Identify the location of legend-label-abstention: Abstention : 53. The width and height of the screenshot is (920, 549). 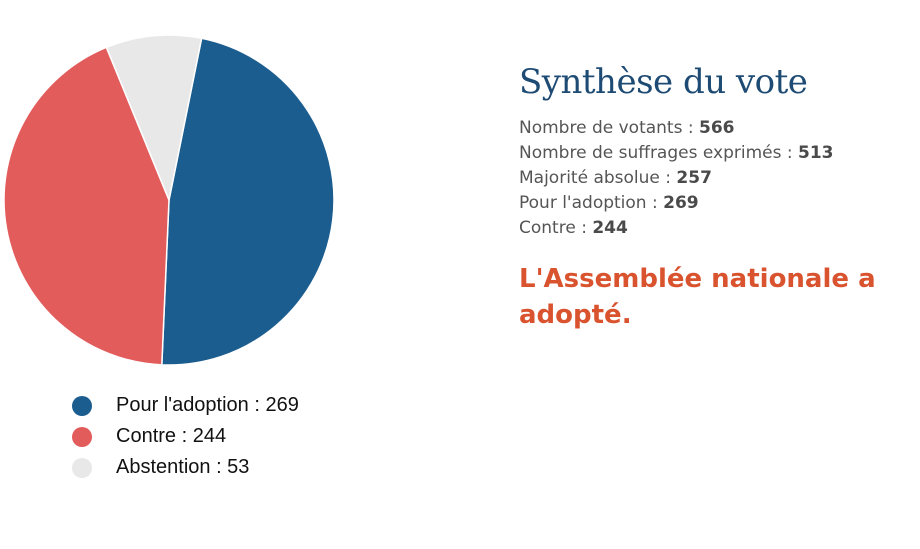
(183, 467).